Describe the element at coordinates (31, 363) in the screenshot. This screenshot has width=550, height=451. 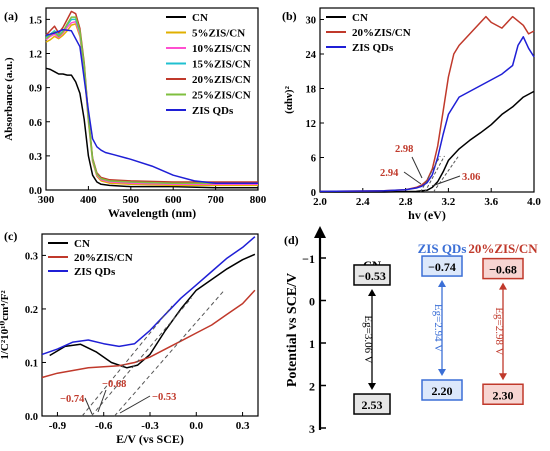
I see `y-tick-label: 0.1` at that location.